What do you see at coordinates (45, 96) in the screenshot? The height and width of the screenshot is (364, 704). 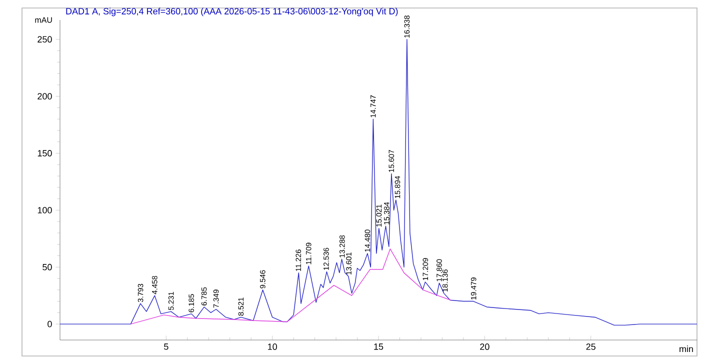 I see `y-tick-label: 200` at bounding box center [45, 96].